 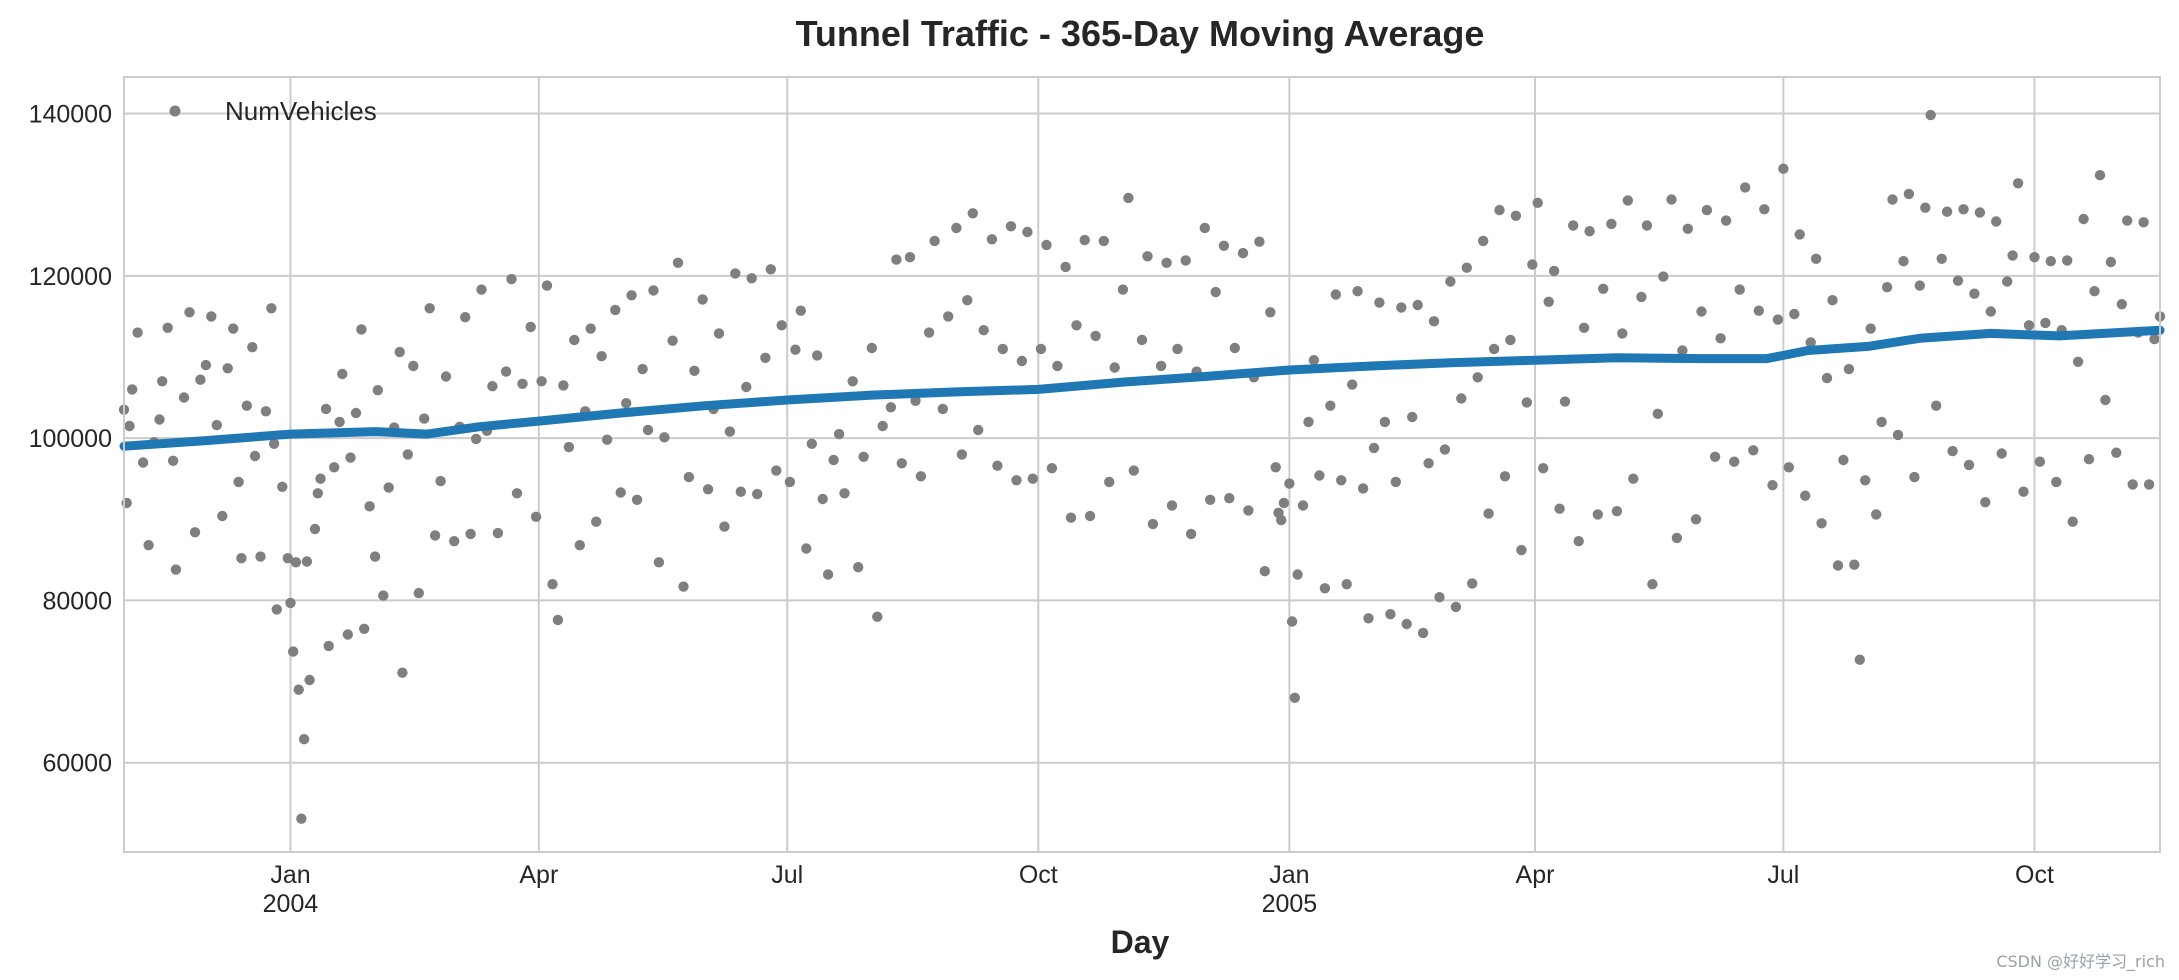 I want to click on y-tick-label: 80000, so click(x=77, y=601).